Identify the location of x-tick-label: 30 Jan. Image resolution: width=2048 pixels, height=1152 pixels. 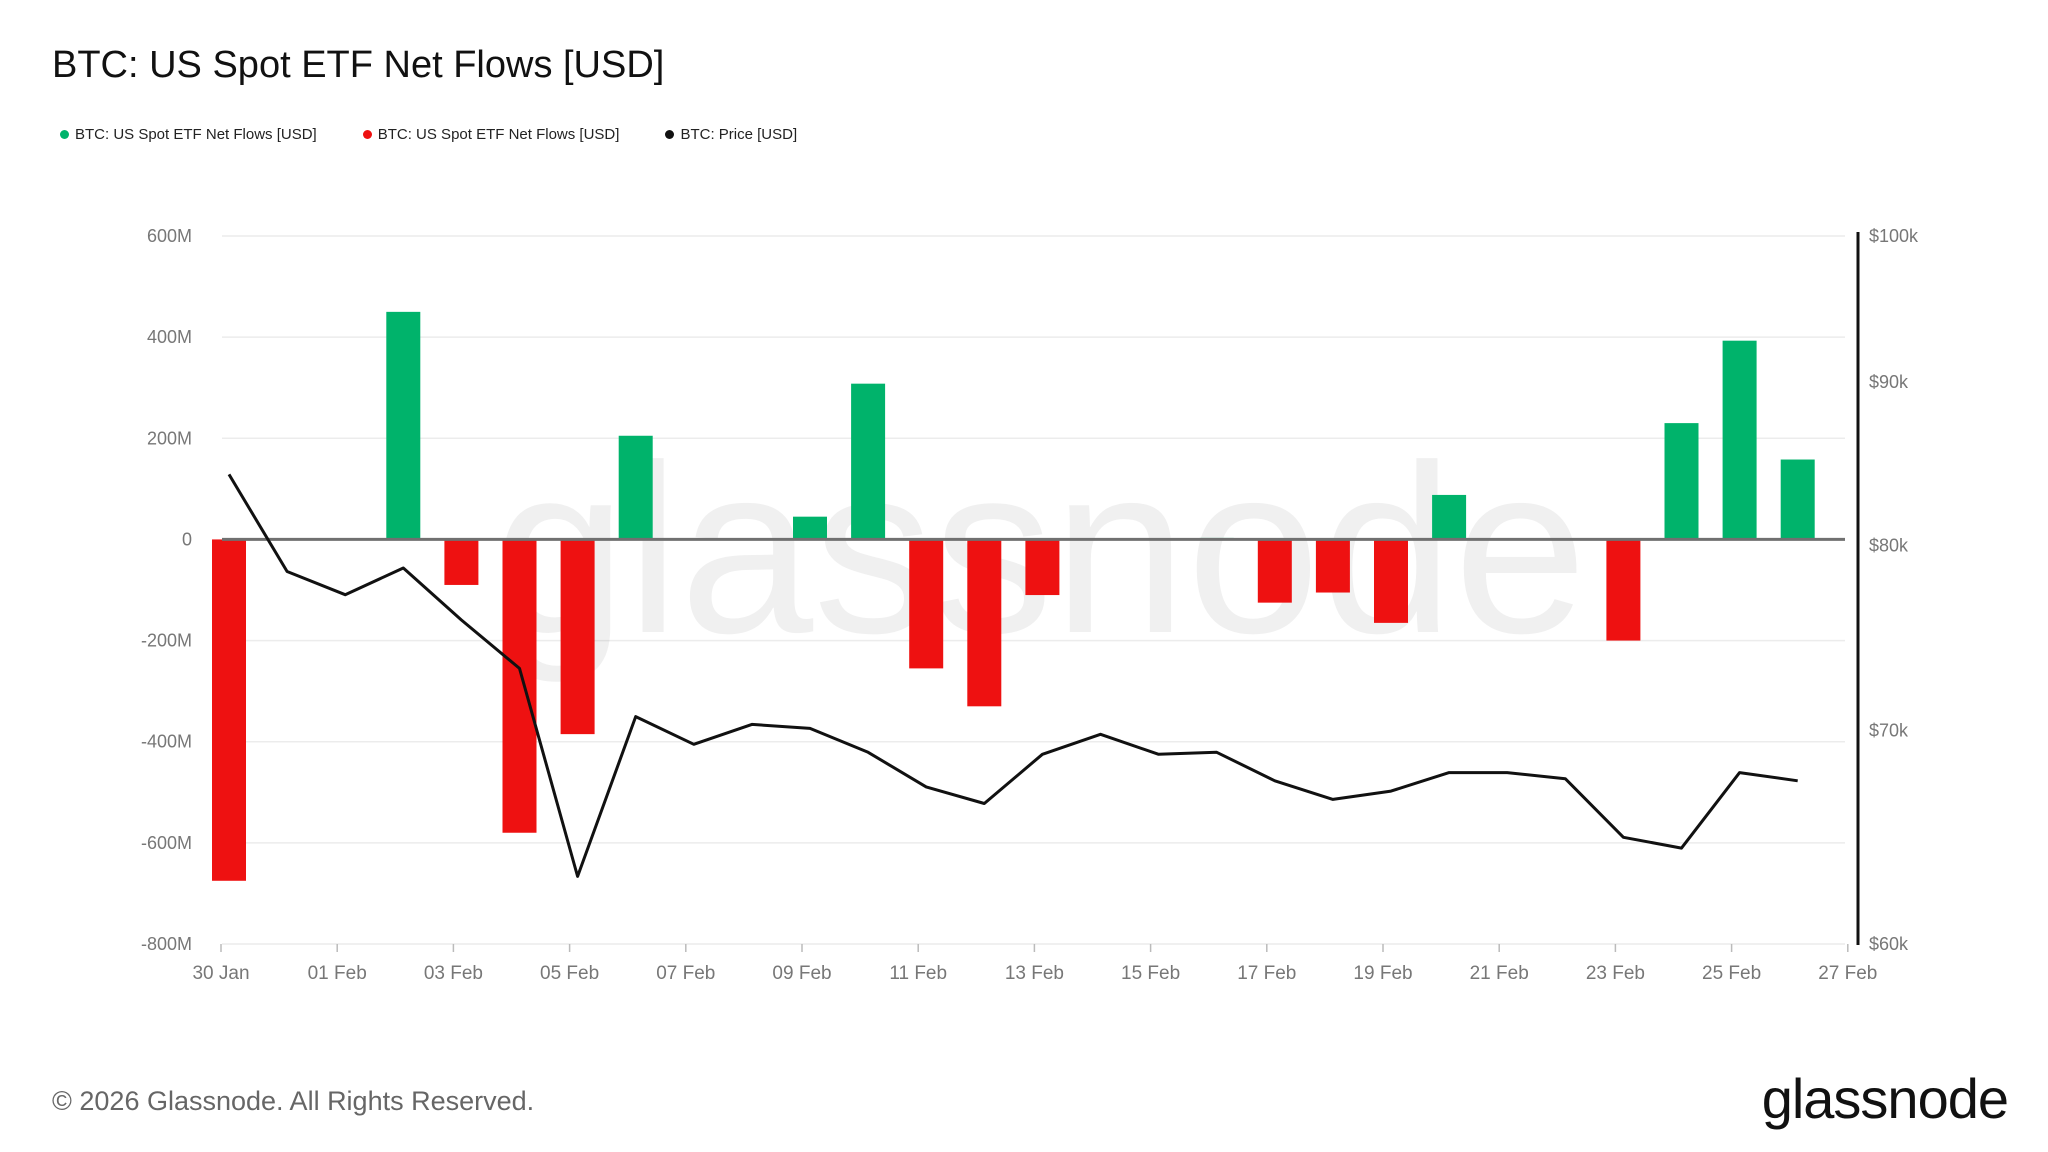
(220, 973).